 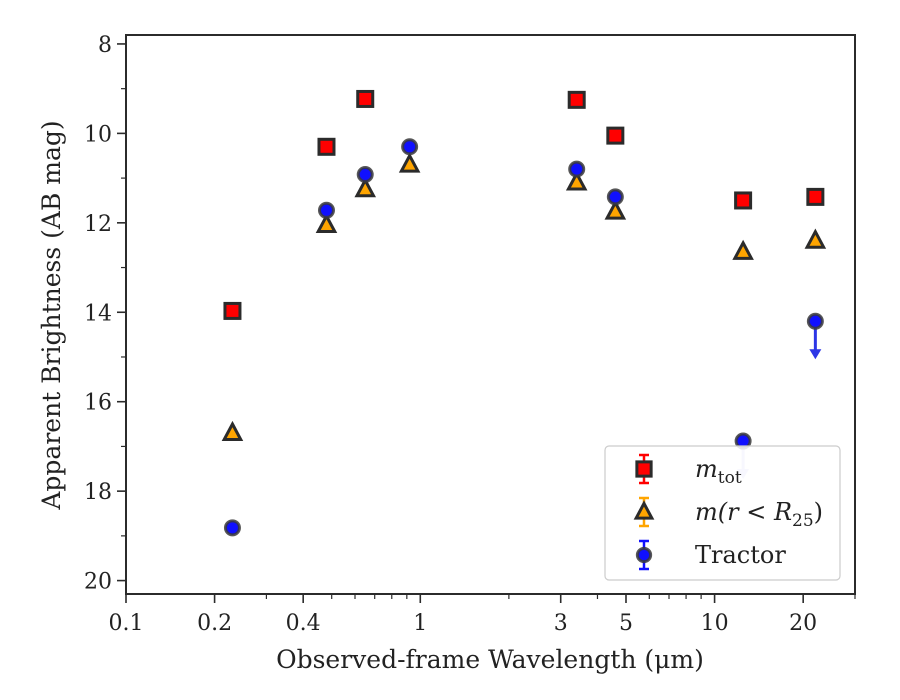 I want to click on y-tick-label: 16, so click(x=98, y=403).